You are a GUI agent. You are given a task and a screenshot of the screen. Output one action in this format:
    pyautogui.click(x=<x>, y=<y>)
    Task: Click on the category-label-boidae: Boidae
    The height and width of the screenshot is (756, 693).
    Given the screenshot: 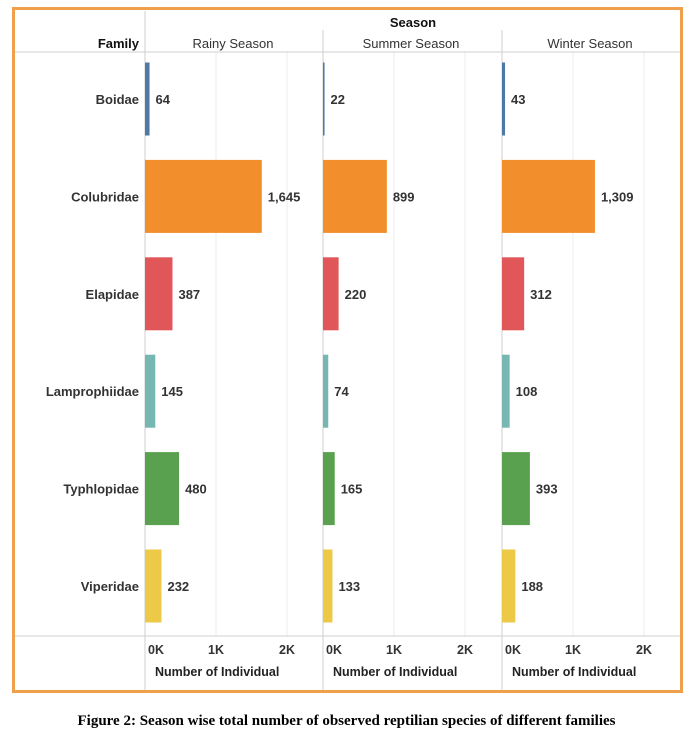 What is the action you would take?
    pyautogui.click(x=117, y=99)
    